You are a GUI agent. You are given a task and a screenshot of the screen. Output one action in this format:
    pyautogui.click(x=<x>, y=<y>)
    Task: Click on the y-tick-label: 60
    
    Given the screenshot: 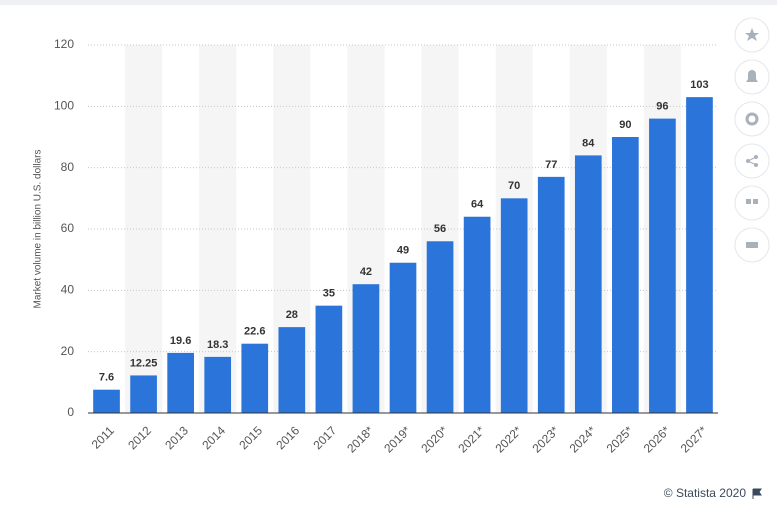 What is the action you would take?
    pyautogui.click(x=68, y=228)
    